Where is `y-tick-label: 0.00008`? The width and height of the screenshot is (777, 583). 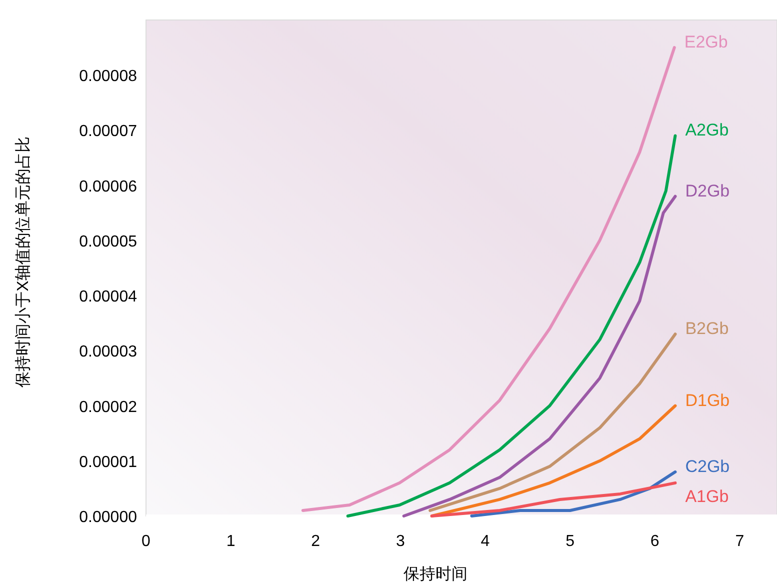
y-tick-label: 0.00008 is located at coordinates (108, 77).